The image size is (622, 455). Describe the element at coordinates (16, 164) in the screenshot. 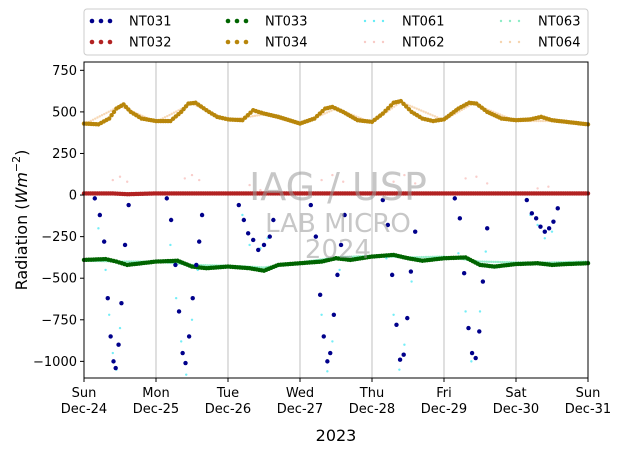

I see `y-axis-title-exponent: −2` at that location.